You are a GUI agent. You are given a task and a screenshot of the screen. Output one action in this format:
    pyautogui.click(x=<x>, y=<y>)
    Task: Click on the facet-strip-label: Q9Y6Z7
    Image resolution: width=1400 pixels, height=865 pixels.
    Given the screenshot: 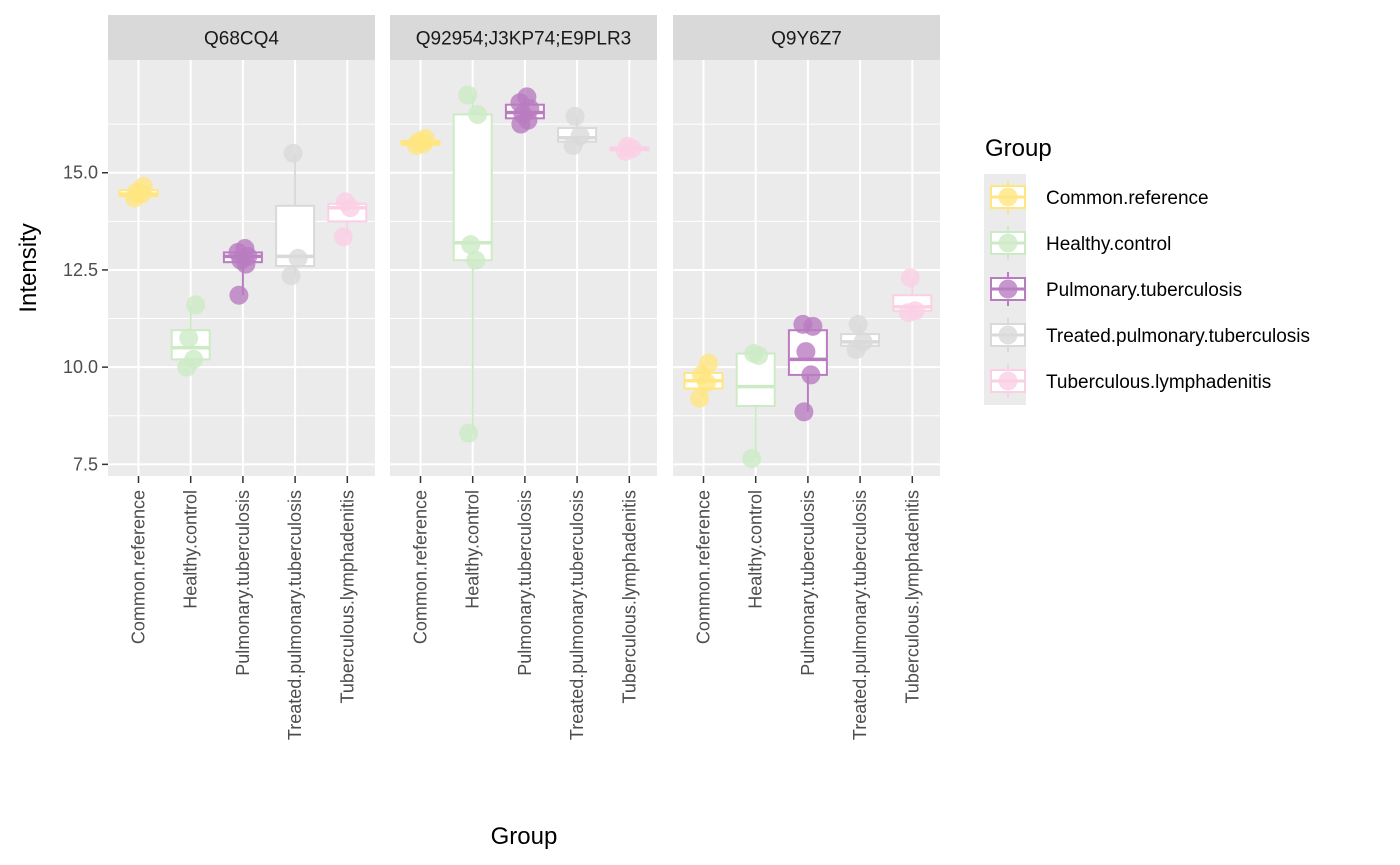 What is the action you would take?
    pyautogui.click(x=806, y=39)
    